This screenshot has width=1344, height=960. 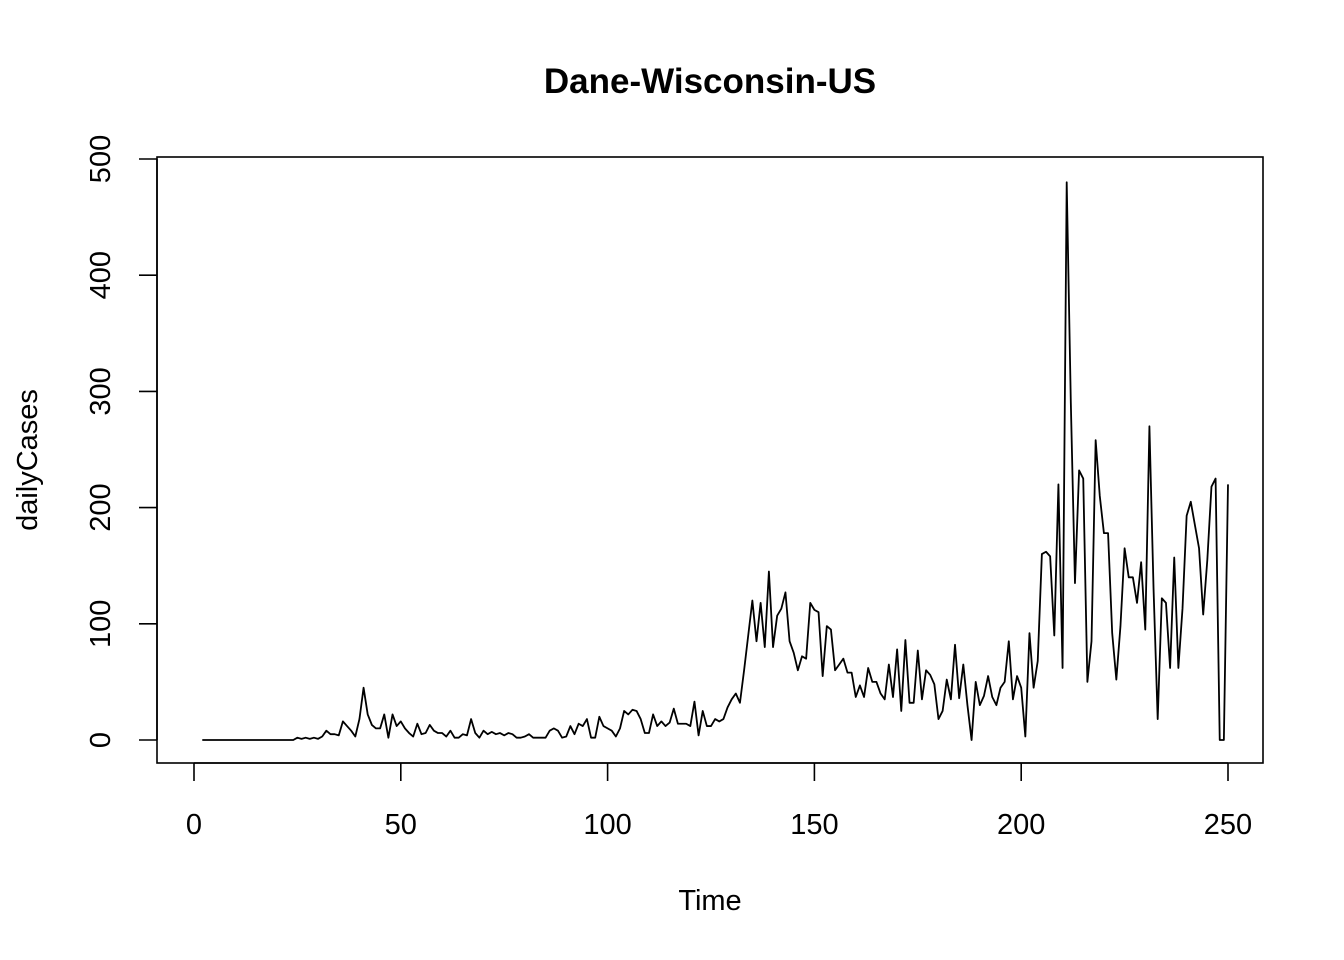 What do you see at coordinates (101, 740) in the screenshot?
I see `y-tick-label: 0` at bounding box center [101, 740].